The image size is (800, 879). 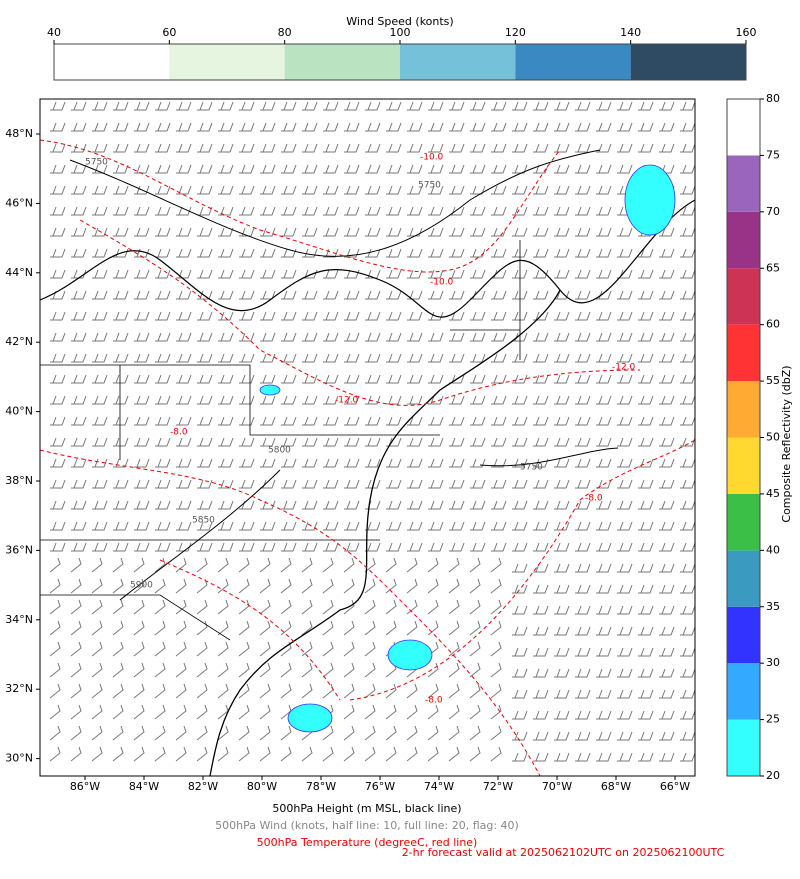 What do you see at coordinates (746, 32) in the screenshot?
I see `colorbar-tick-label: 160` at bounding box center [746, 32].